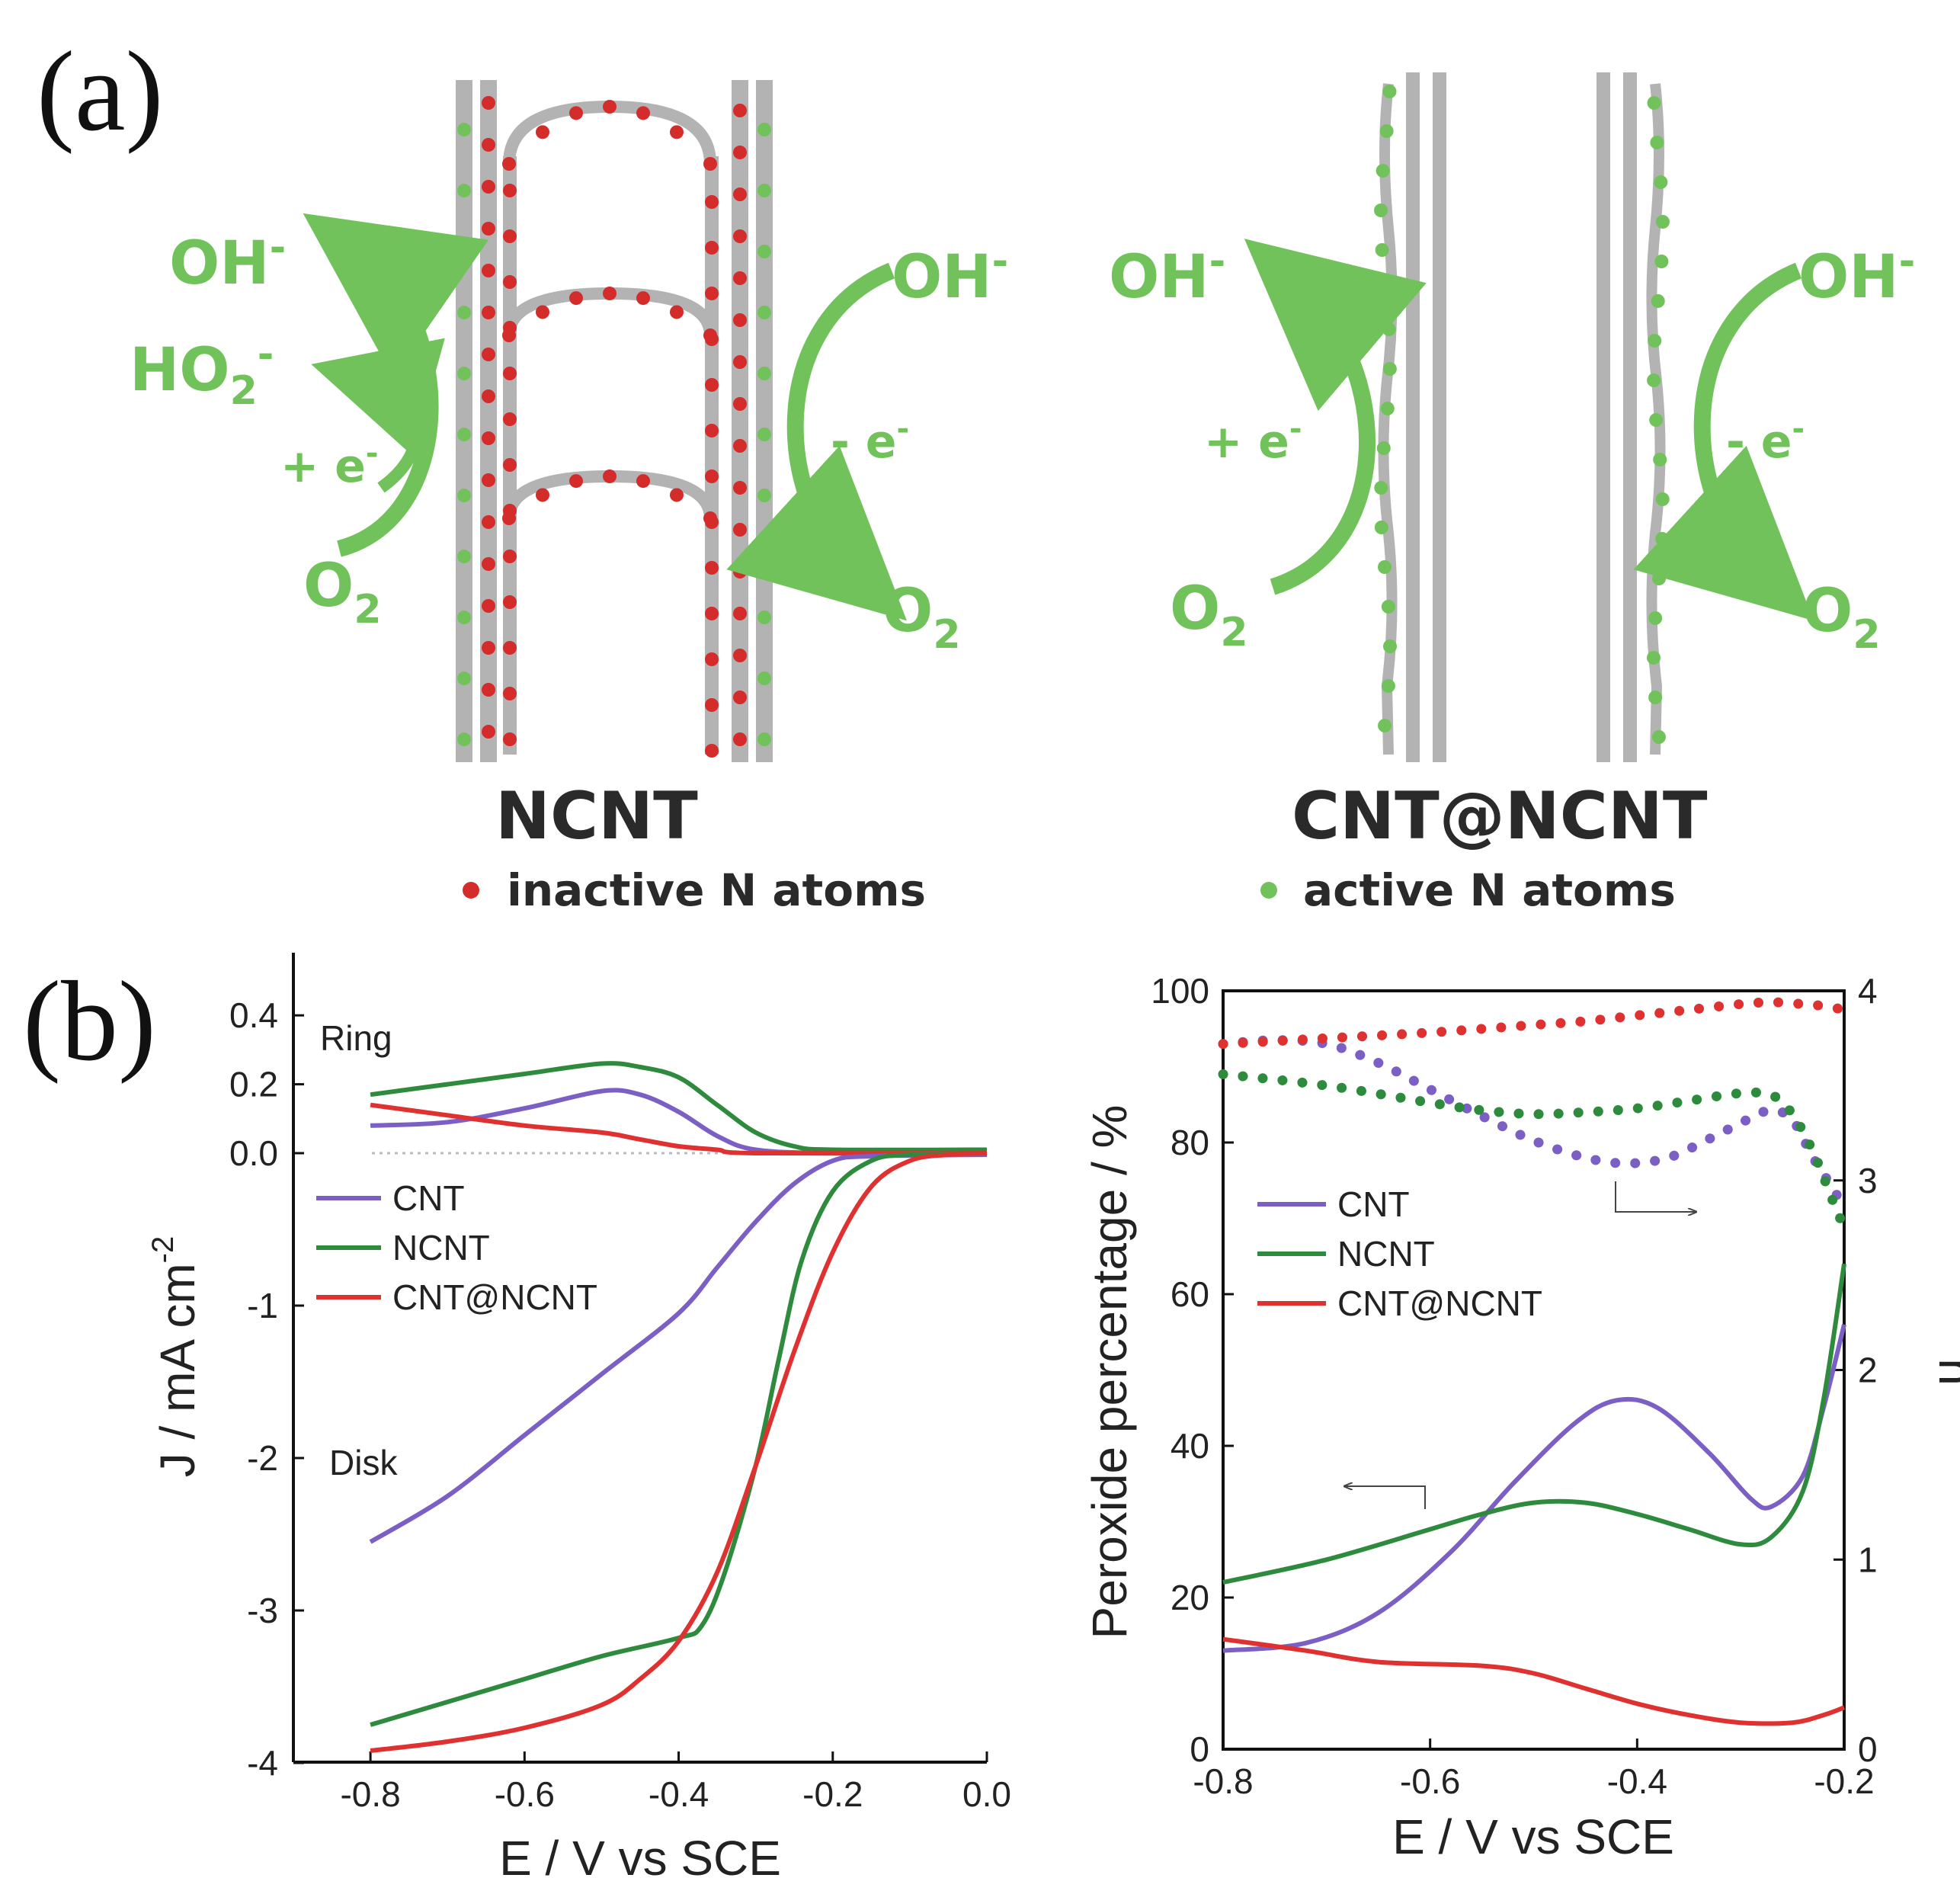 This screenshot has width=1960, height=1894. Describe the element at coordinates (679, 1452) in the screenshot. I see `chart1-series-disk-cnt-ncnt` at that location.